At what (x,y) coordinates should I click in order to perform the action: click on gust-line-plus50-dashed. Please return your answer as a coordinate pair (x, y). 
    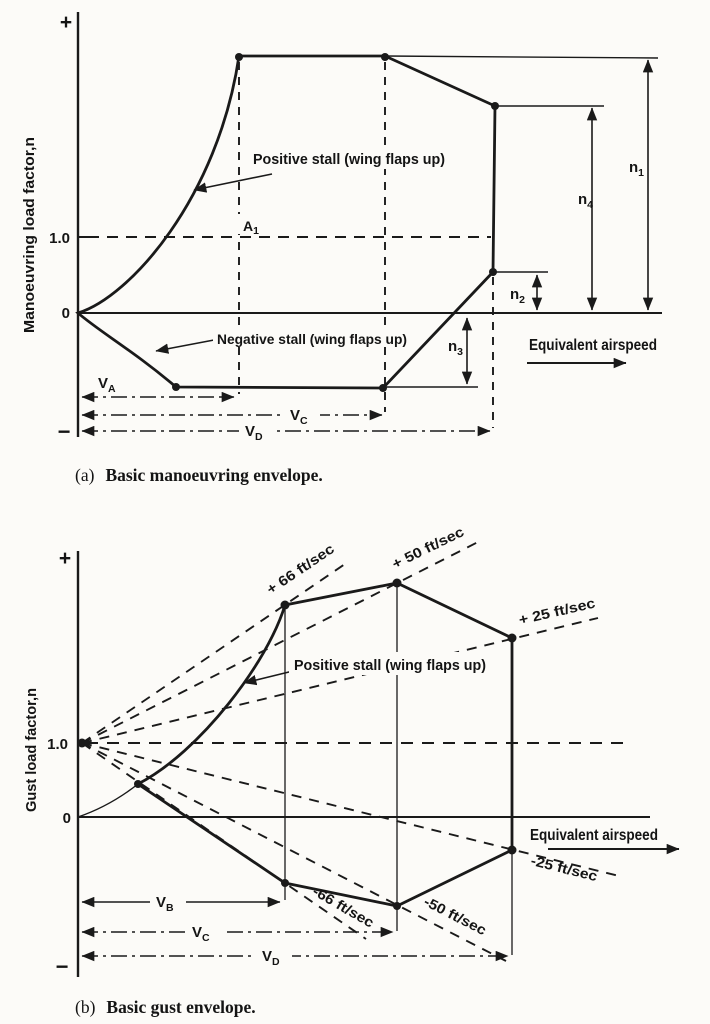
    Looking at the image, I should click on (280, 642).